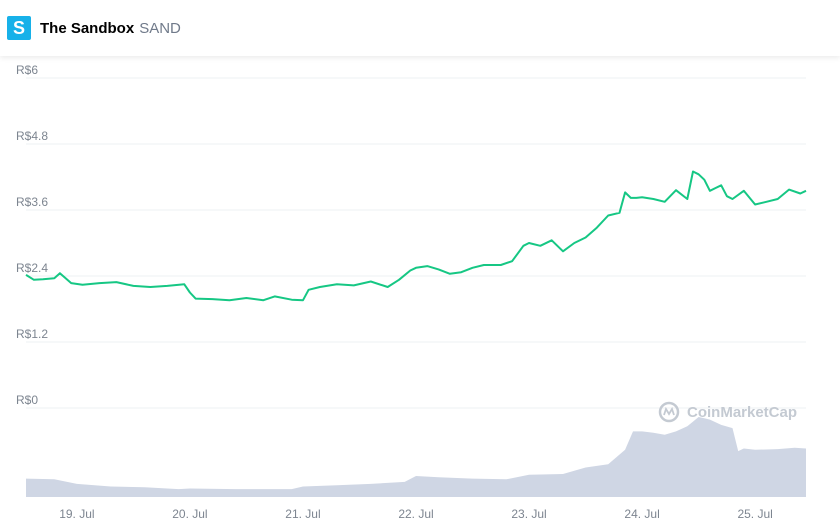 This screenshot has width=840, height=532. Describe the element at coordinates (19, 28) in the screenshot. I see `sandbox-logo-icon: S` at that location.